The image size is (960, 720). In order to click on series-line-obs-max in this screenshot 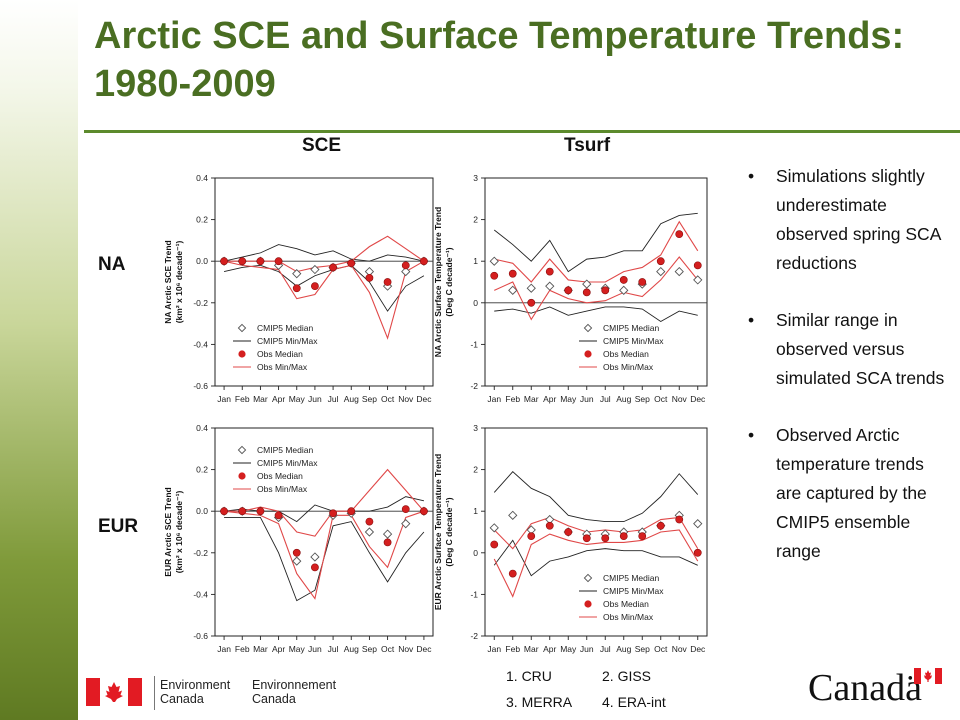, I will do `click(324, 502)`.